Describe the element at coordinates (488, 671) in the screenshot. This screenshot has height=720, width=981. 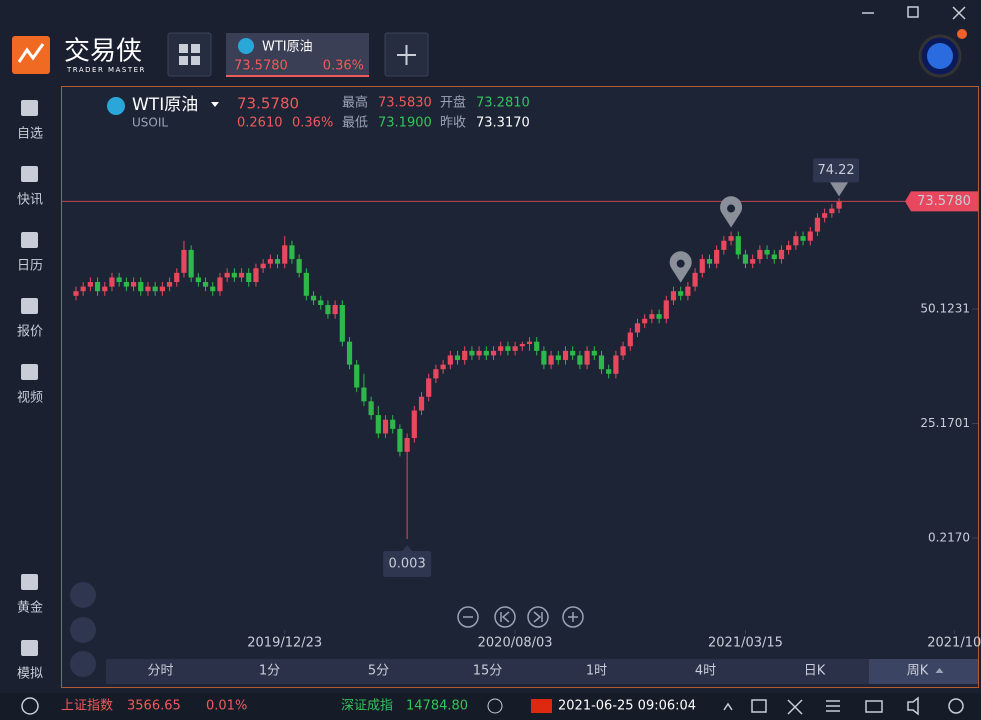
I see `timeframe-option: 15分` at that location.